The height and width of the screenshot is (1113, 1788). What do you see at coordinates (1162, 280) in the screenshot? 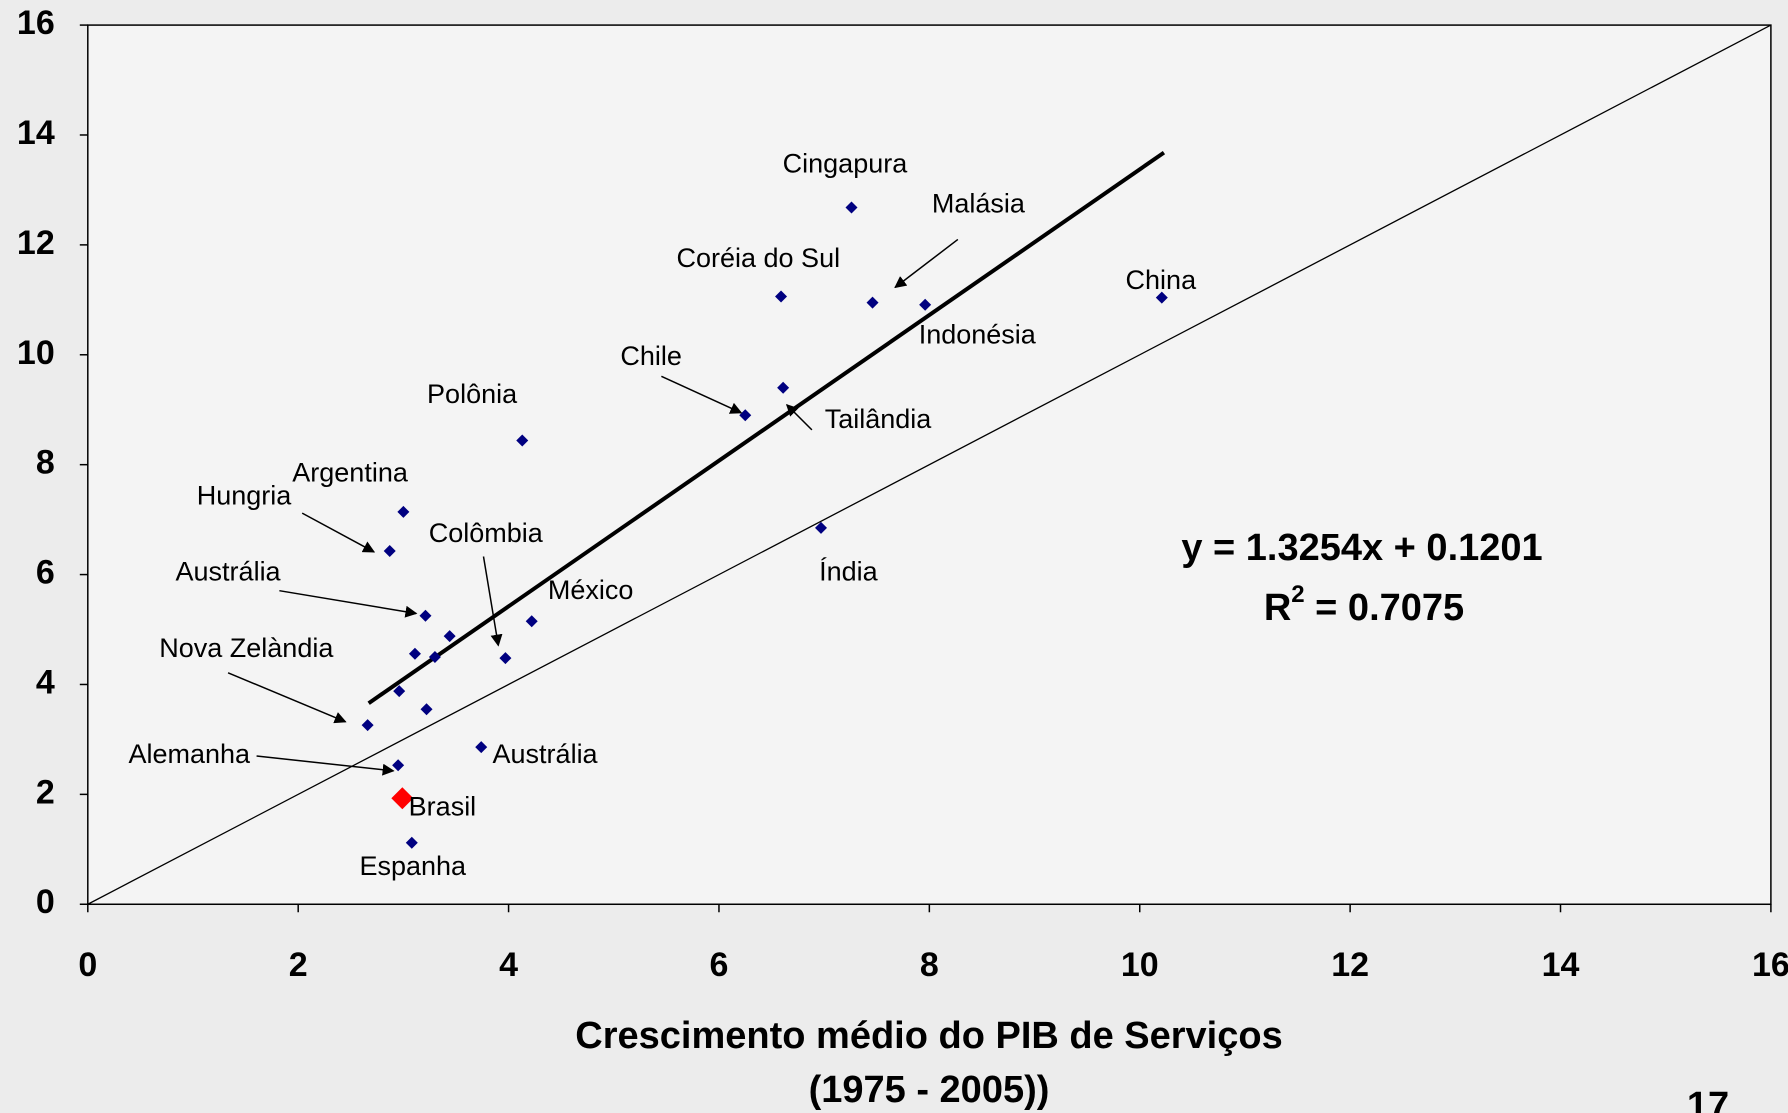
I see `point-label: China` at bounding box center [1162, 280].